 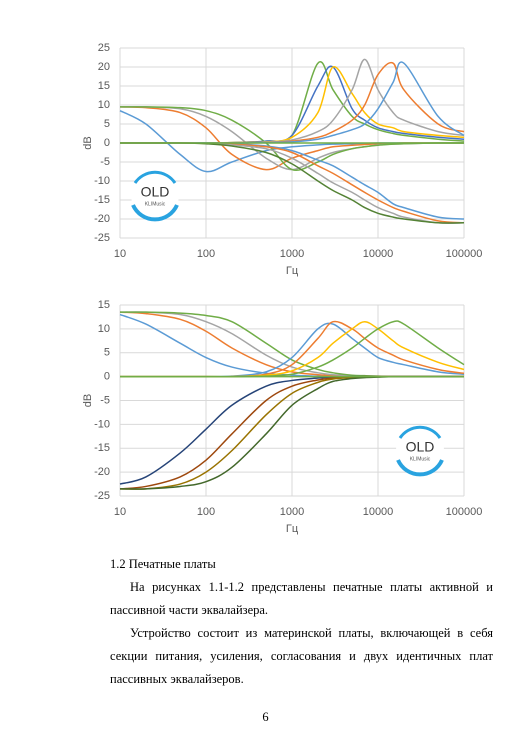 What do you see at coordinates (104, 67) in the screenshot?
I see `y-tick-label: 20` at bounding box center [104, 67].